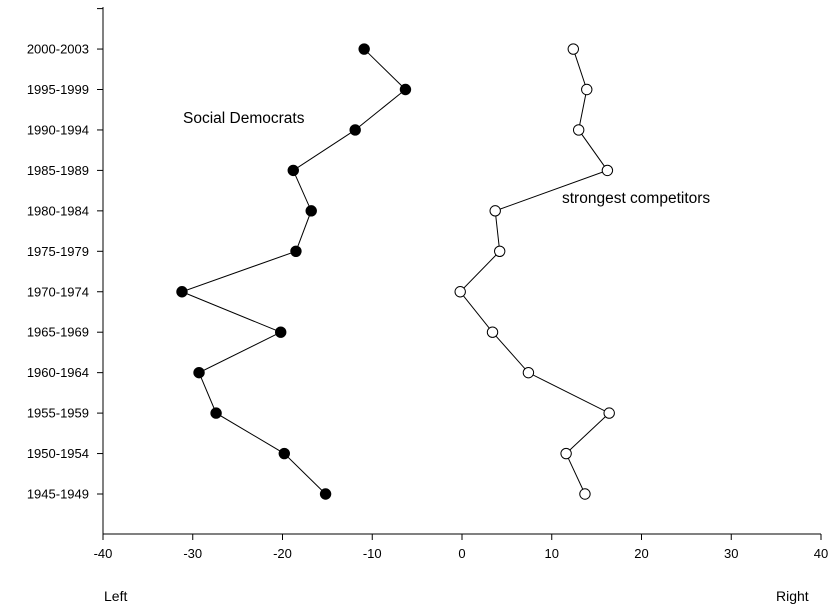  What do you see at coordinates (244, 118) in the screenshot?
I see `annotation-social-democrats: Social Democrats` at bounding box center [244, 118].